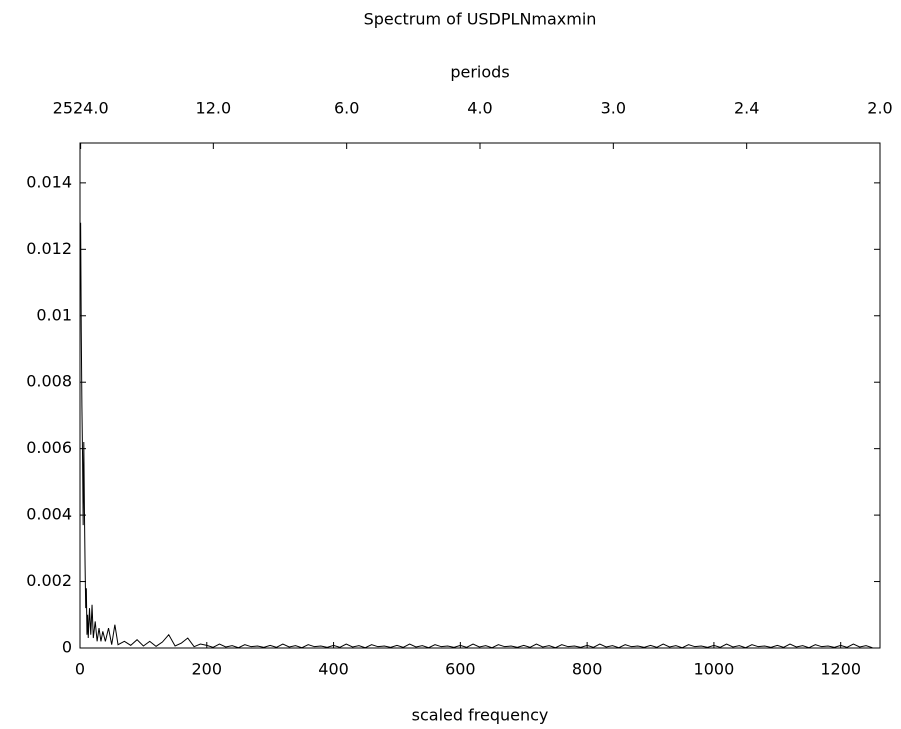 Image resolution: width=901 pixels, height=729 pixels. What do you see at coordinates (49, 514) in the screenshot?
I see `y-tick-label: 0.004` at bounding box center [49, 514].